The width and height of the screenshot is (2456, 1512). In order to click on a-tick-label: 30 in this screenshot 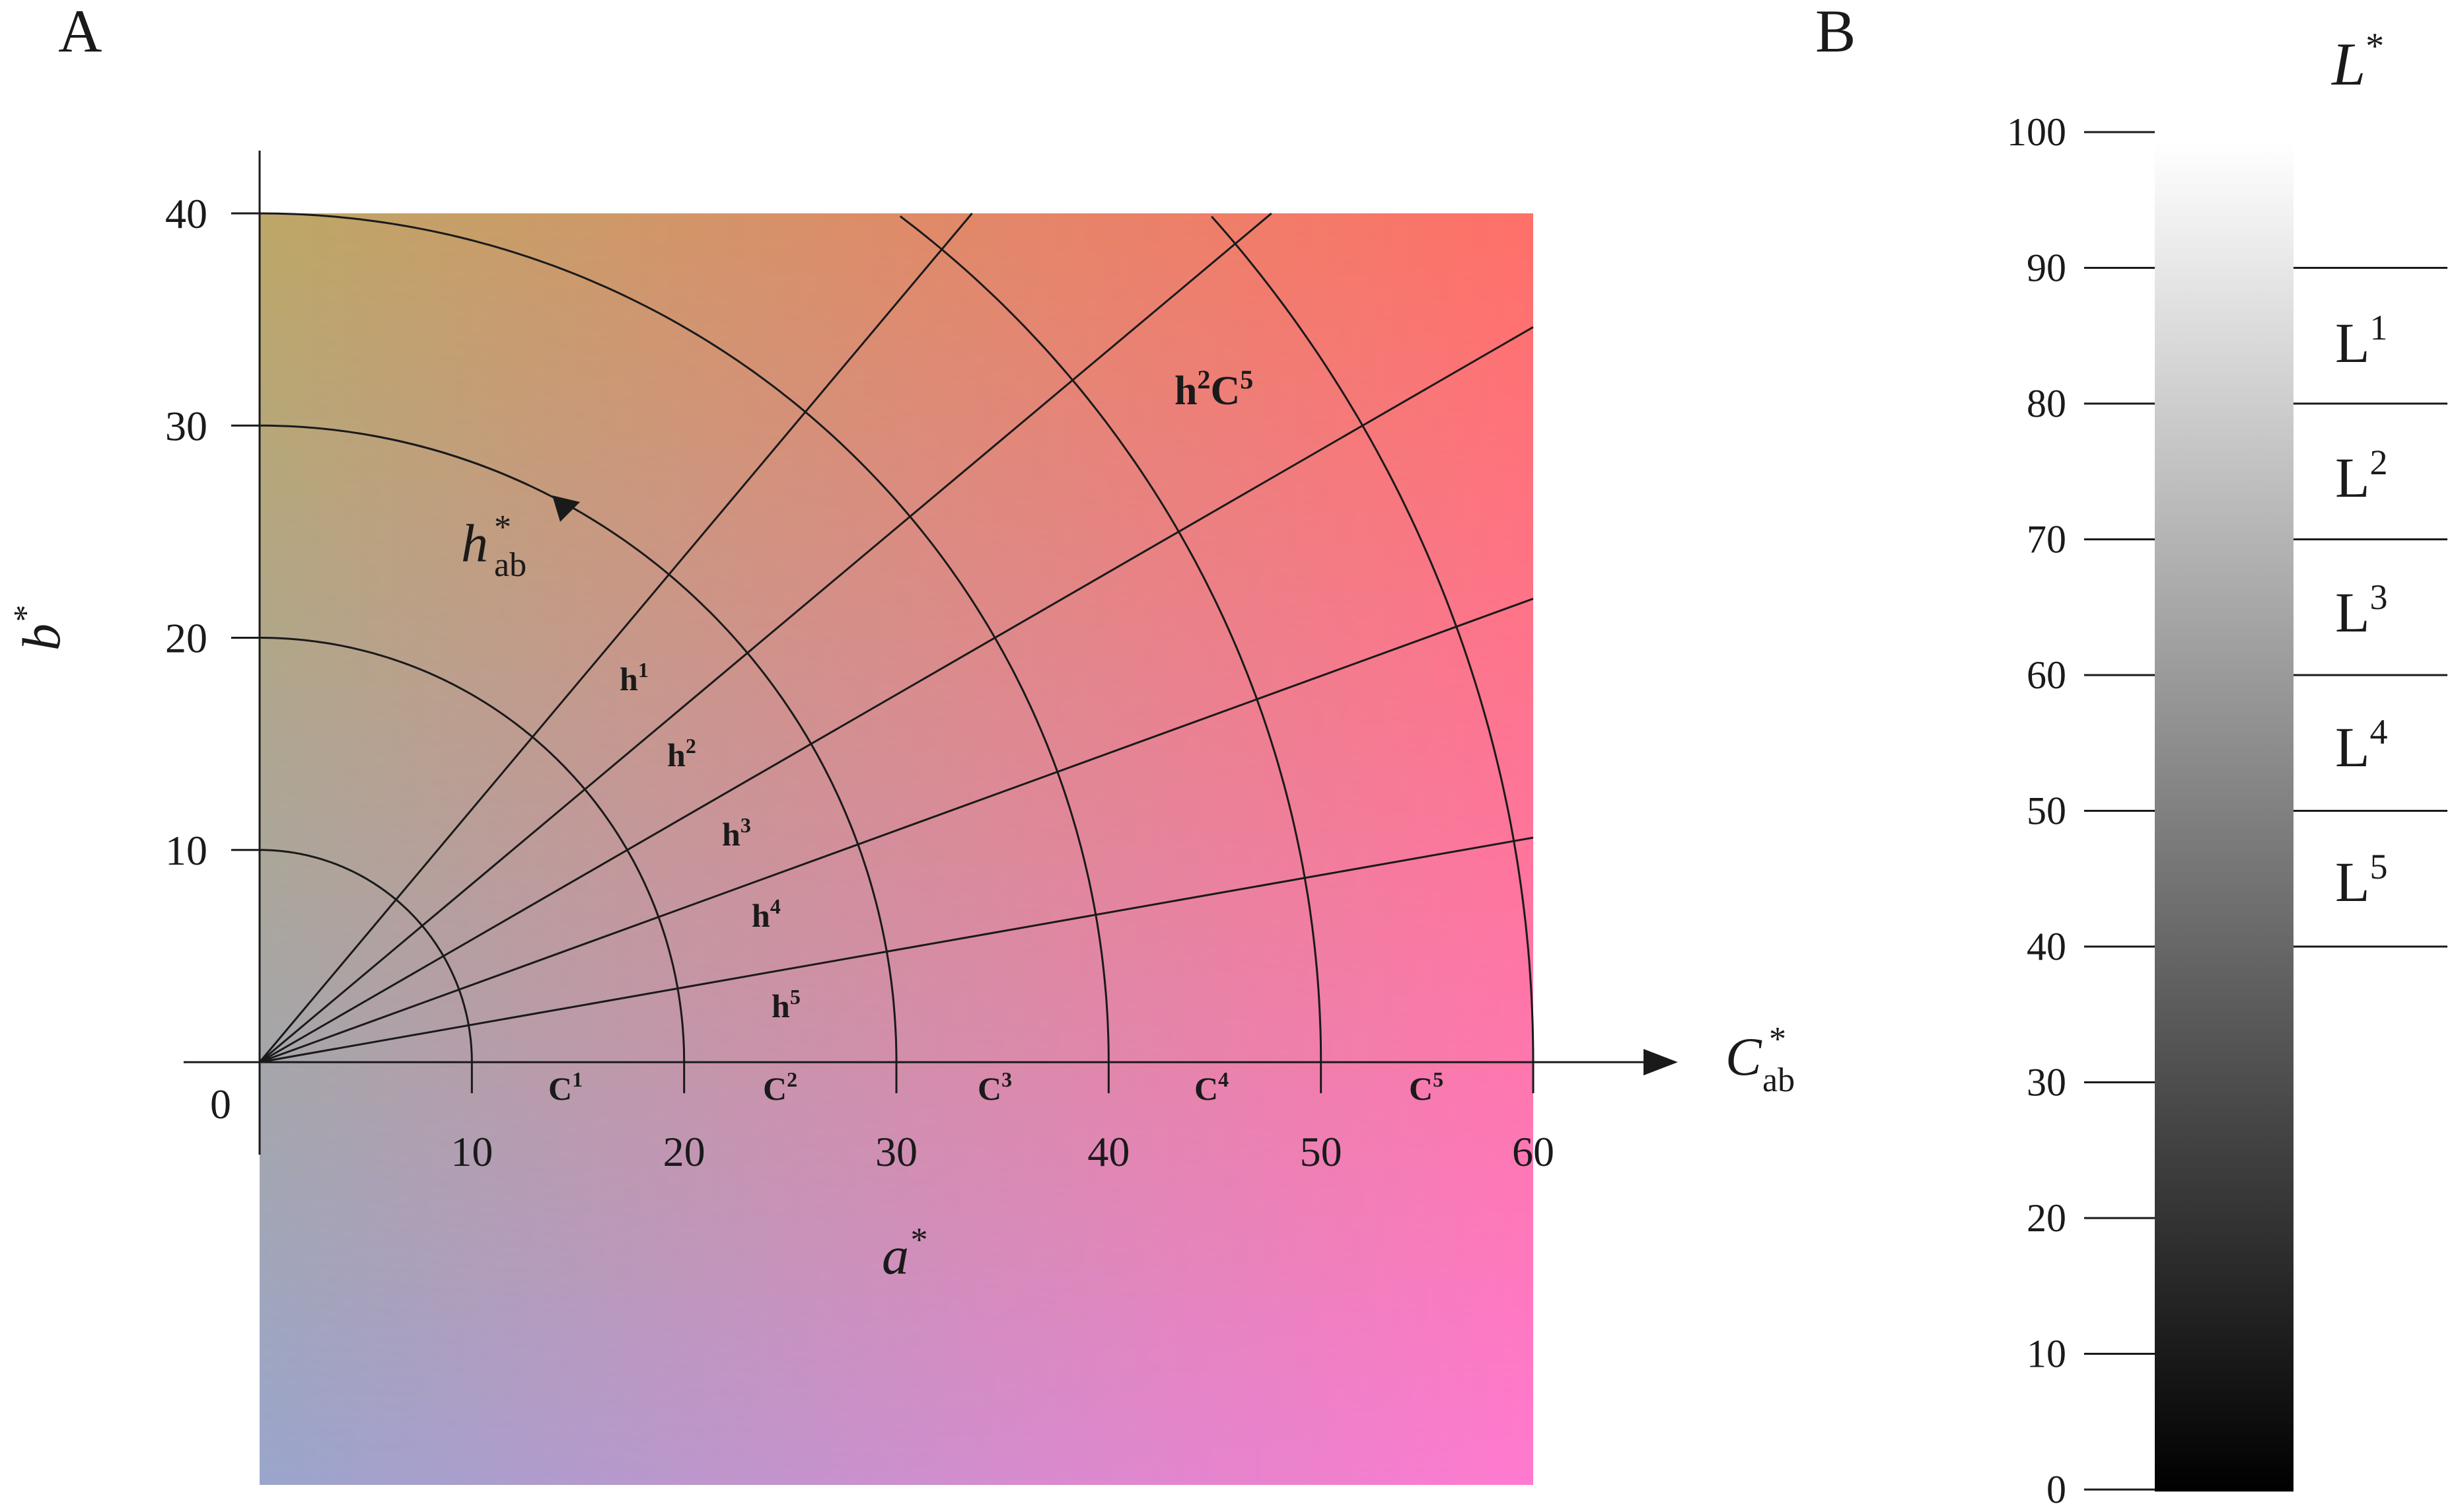, I will do `click(896, 1151)`.